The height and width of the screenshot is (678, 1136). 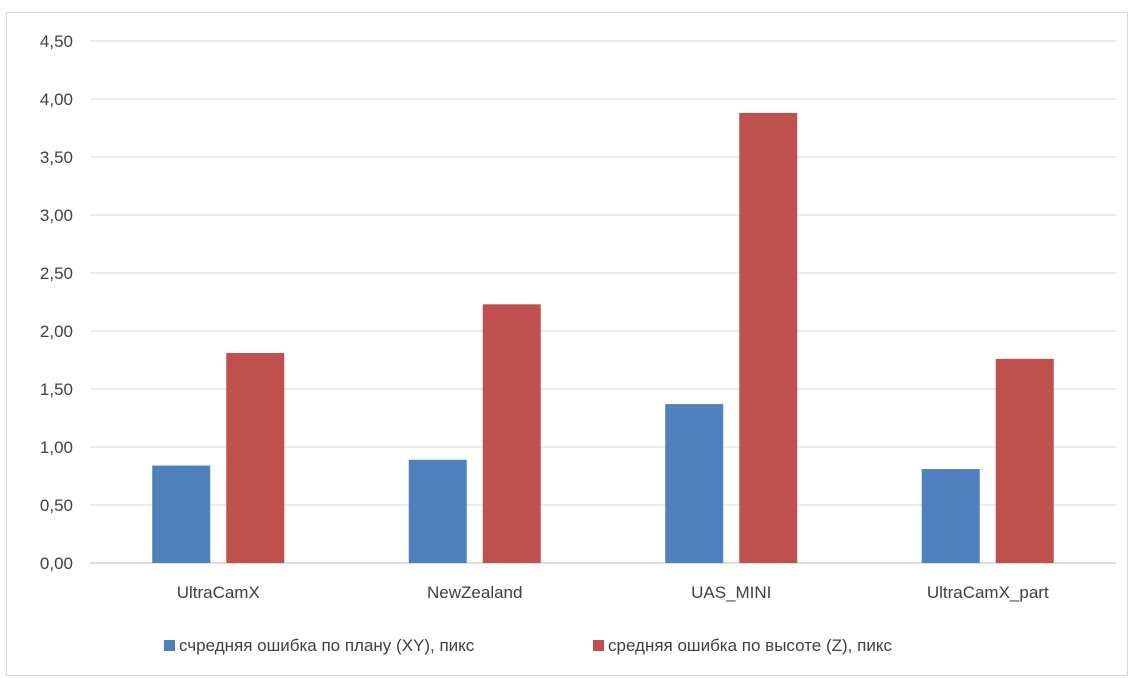 I want to click on bar-xy-ultracamx_part, so click(x=950, y=516).